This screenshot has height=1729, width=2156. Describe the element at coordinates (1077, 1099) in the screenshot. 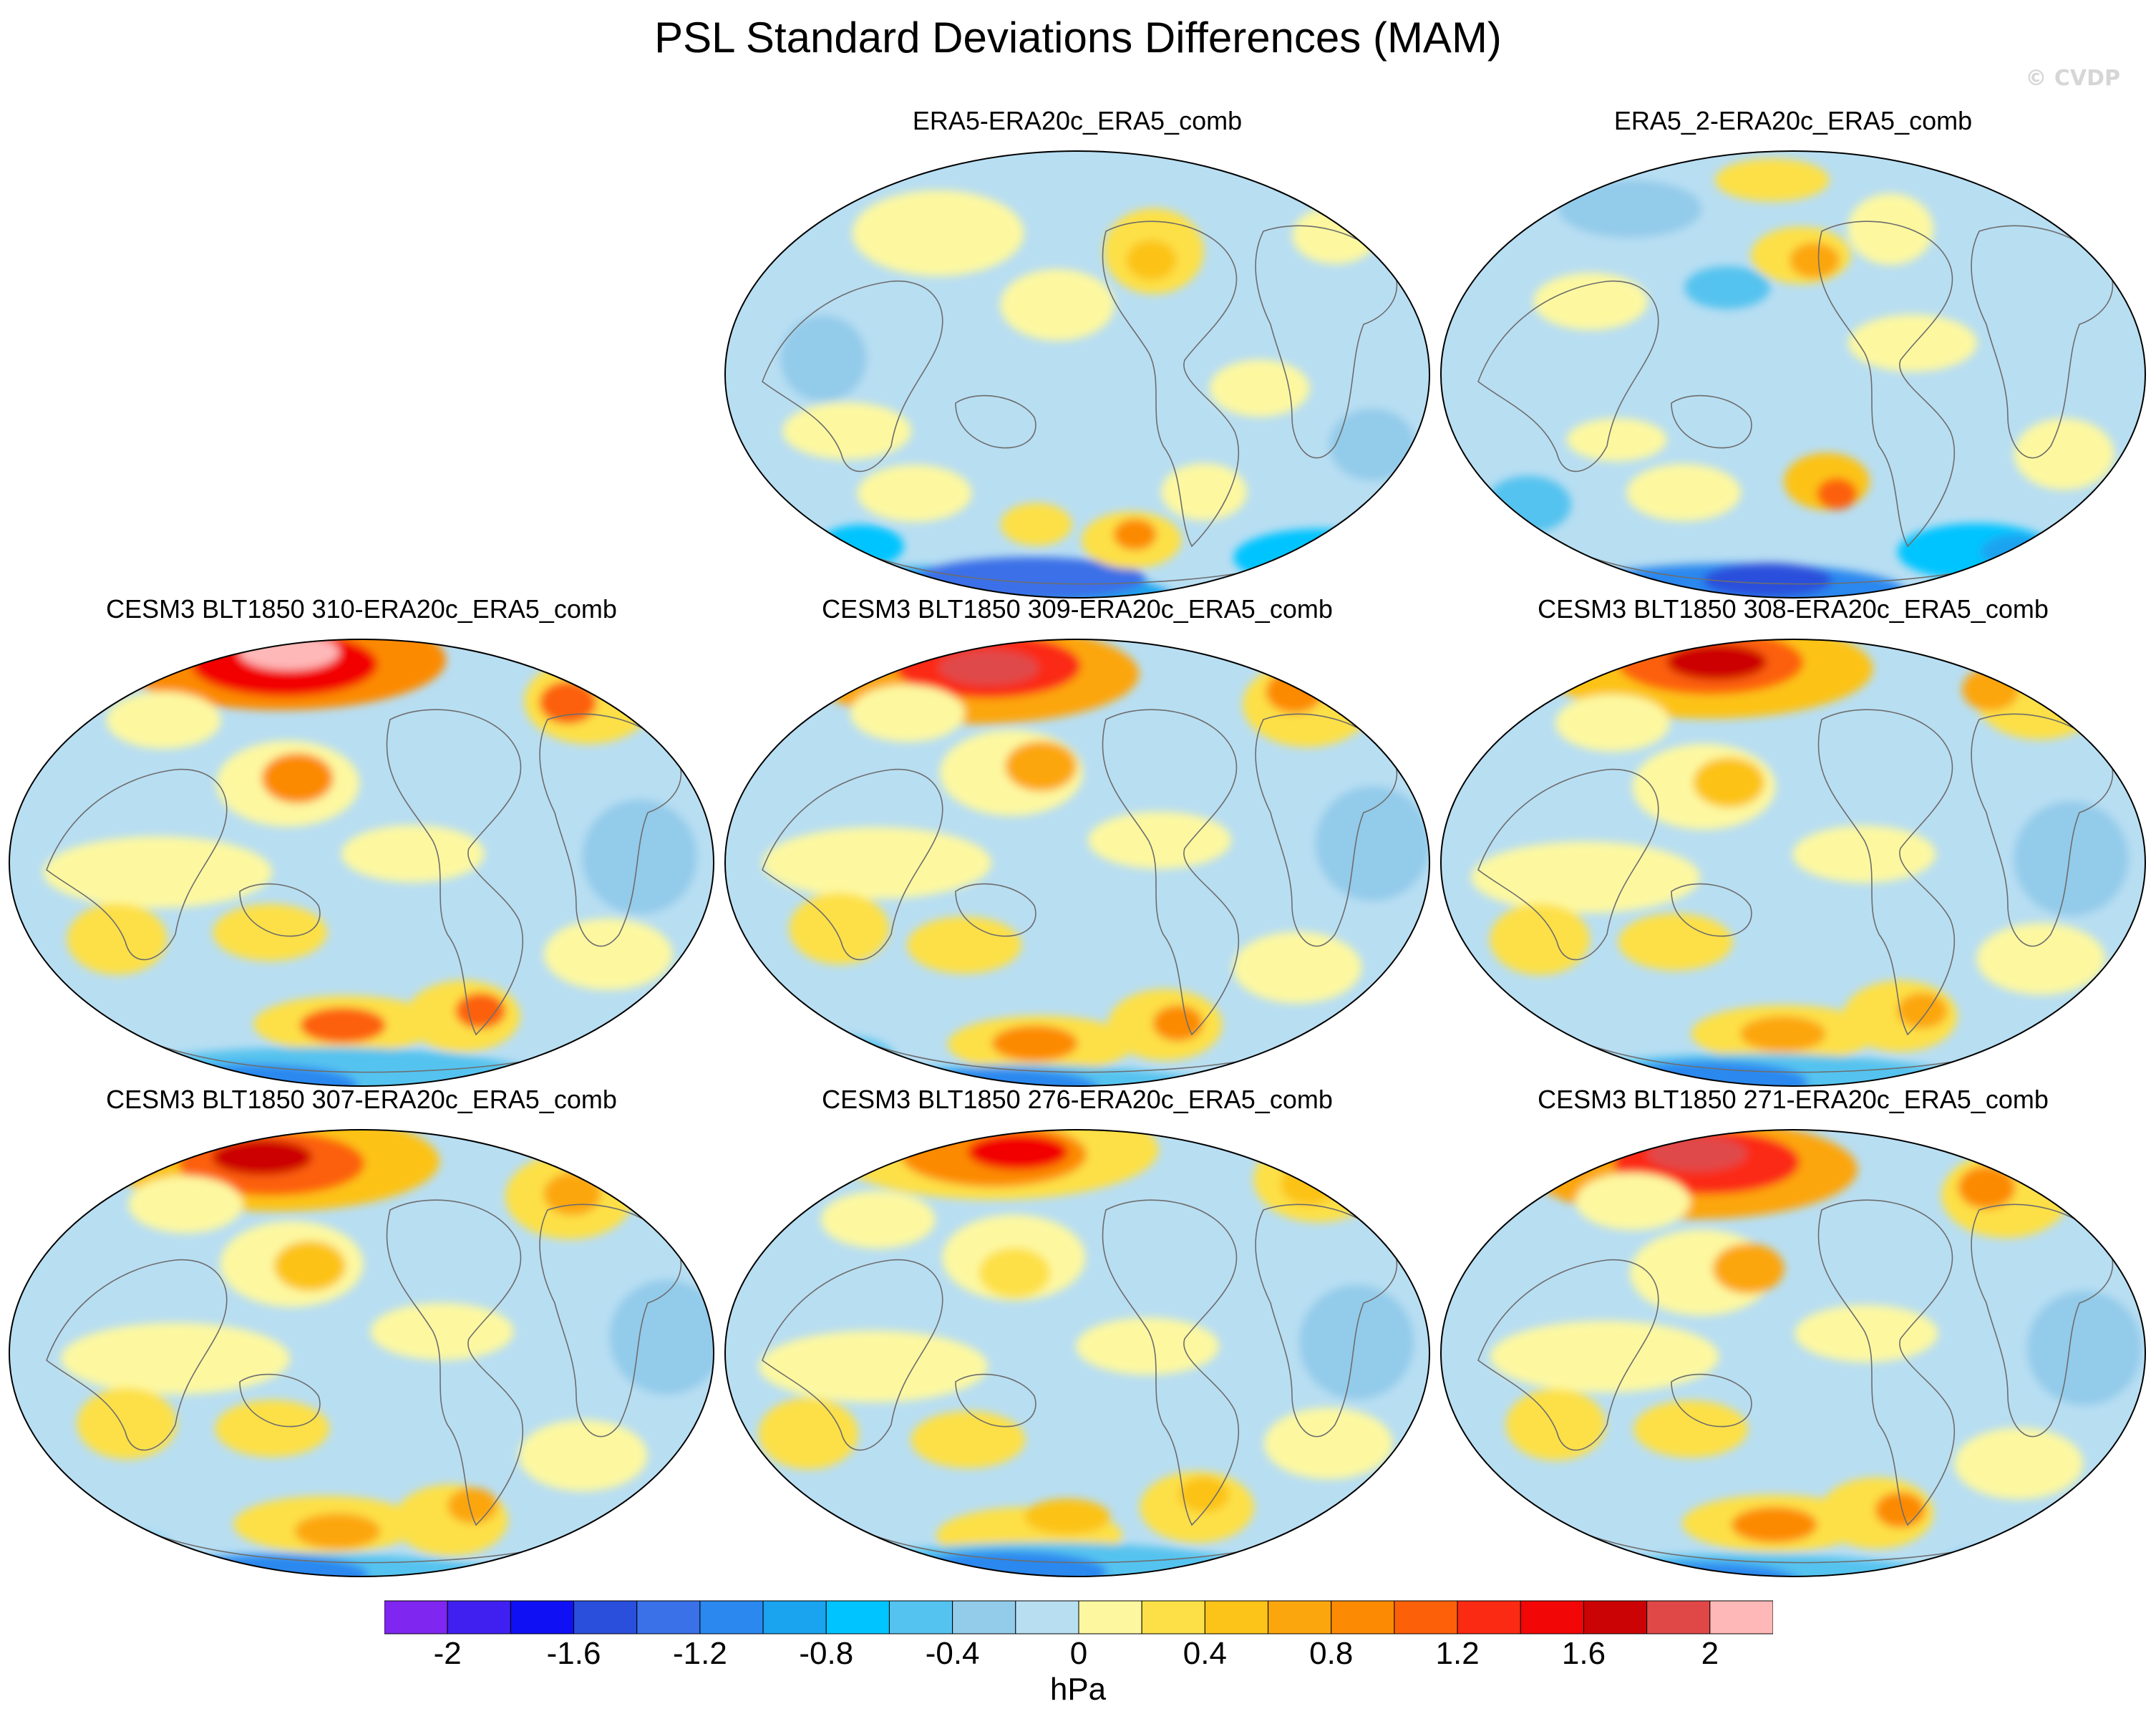

I see `panel-title: CESM3 BLT1850 276-ERA20c_ERA5_comb` at that location.